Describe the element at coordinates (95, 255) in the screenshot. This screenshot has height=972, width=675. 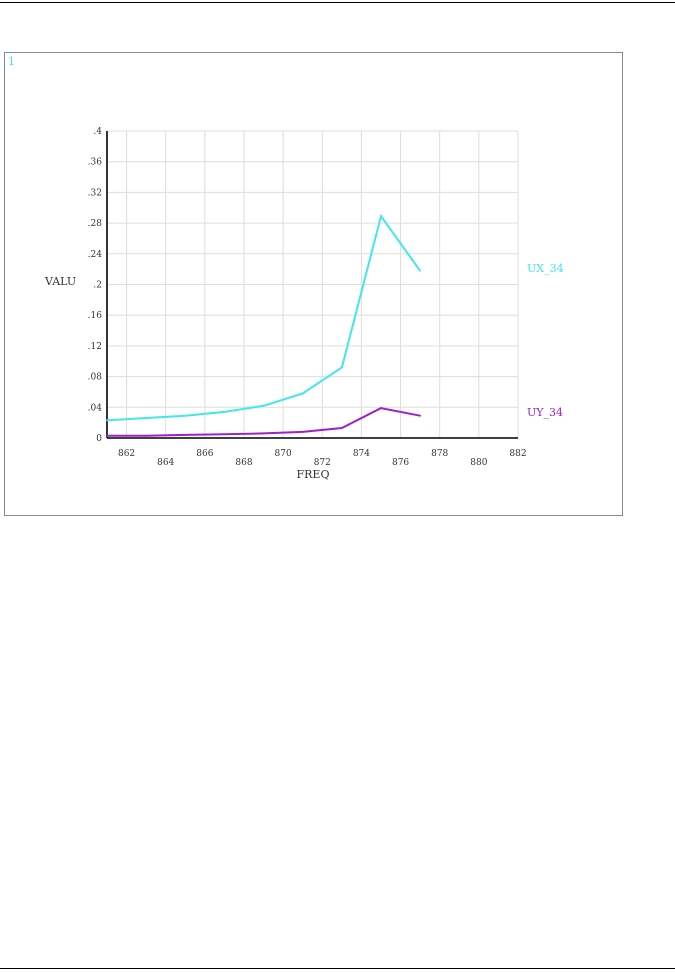
I see `y-tick-label: .24` at that location.